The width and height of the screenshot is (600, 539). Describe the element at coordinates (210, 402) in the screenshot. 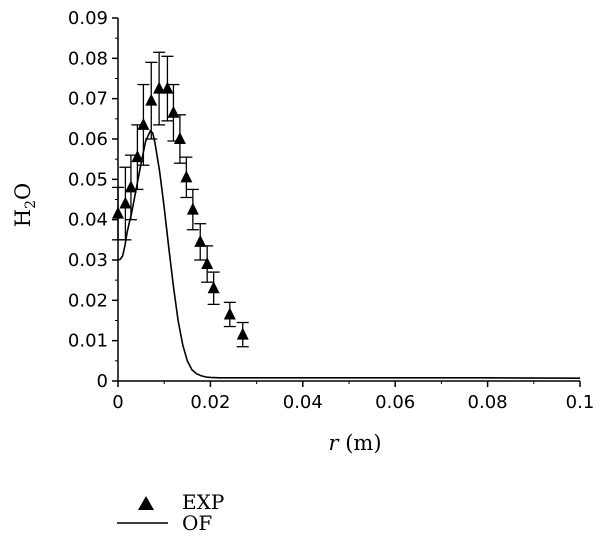

I see `x-tick-label: 0.02` at that location.